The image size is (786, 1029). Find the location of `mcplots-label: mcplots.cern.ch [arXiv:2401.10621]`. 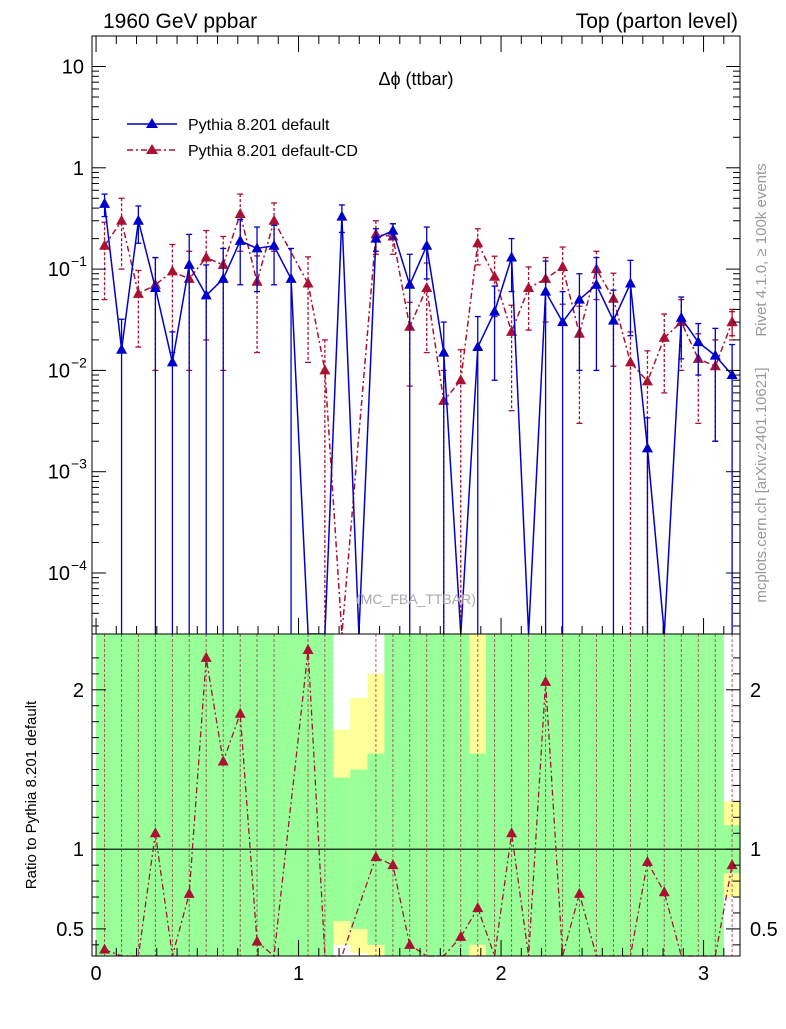

mcplots-label: mcplots.cern.ch [arXiv:2401.10621] is located at coordinates (761, 484).